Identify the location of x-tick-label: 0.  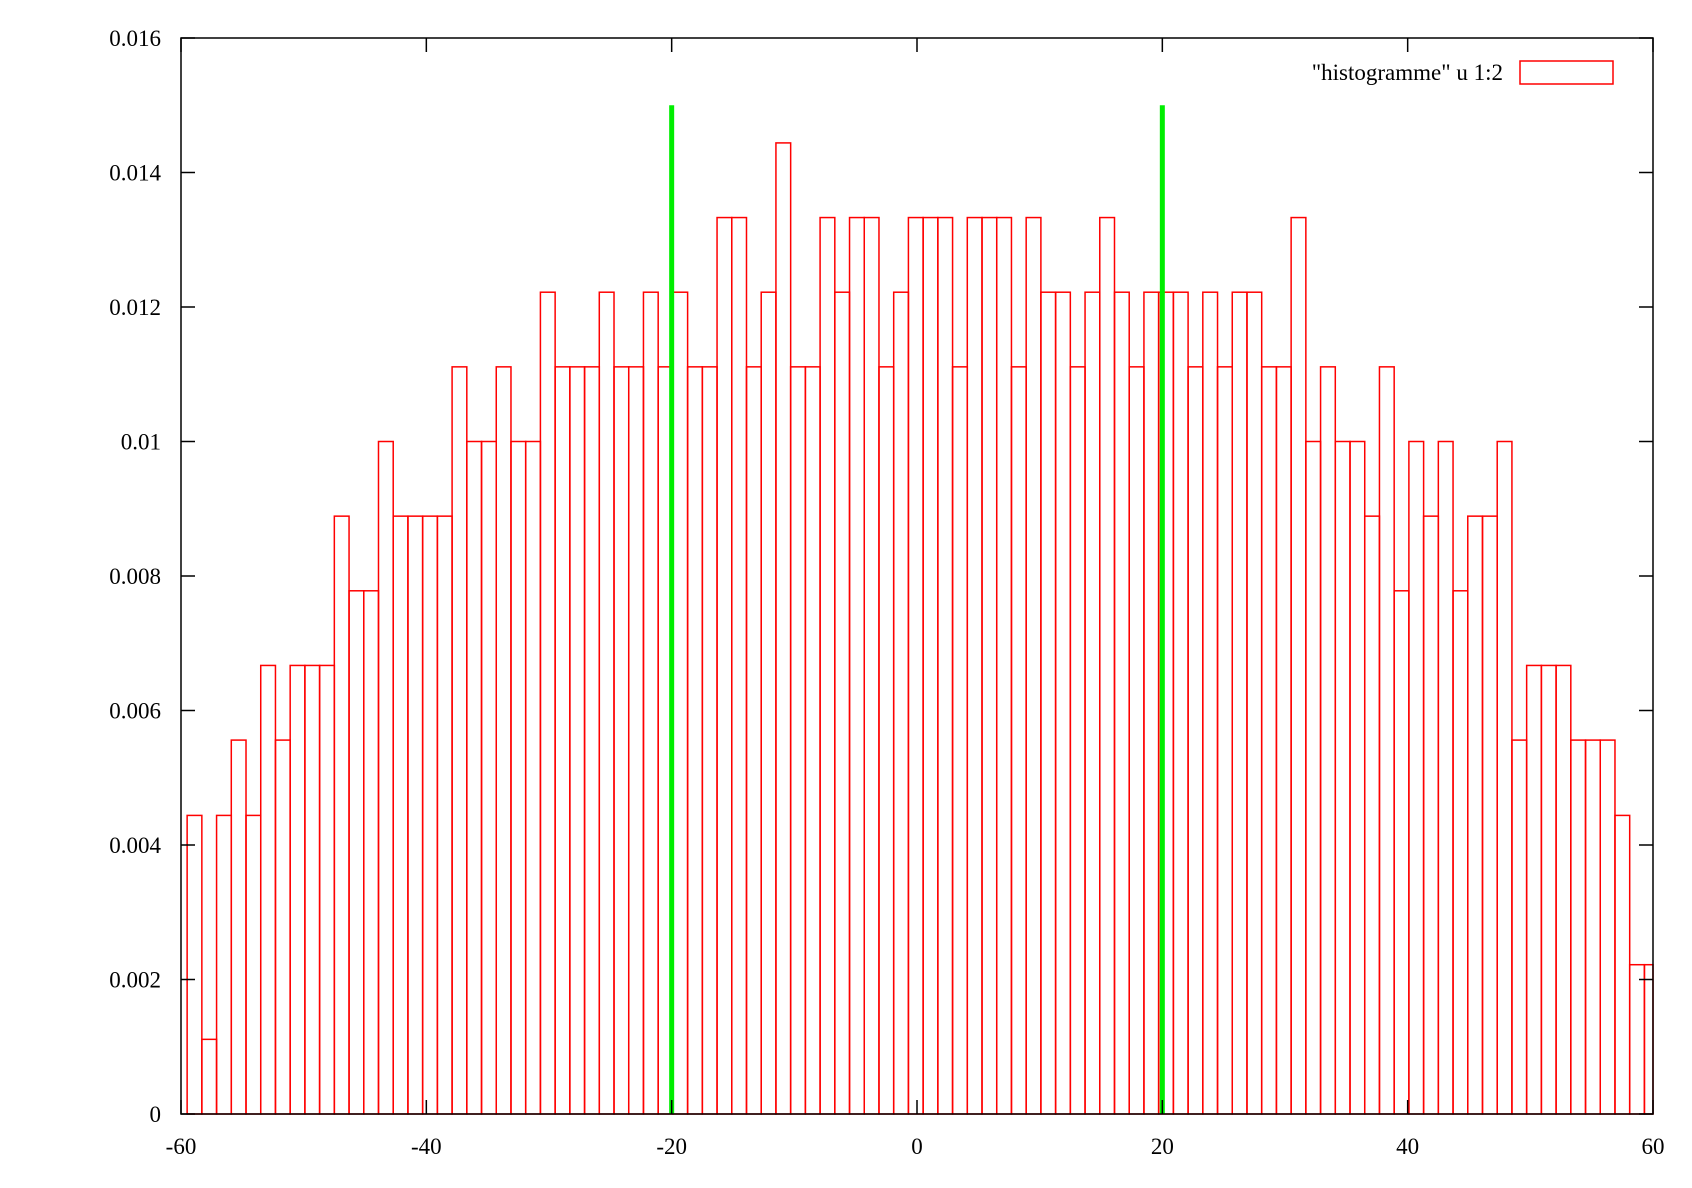
(917, 1146).